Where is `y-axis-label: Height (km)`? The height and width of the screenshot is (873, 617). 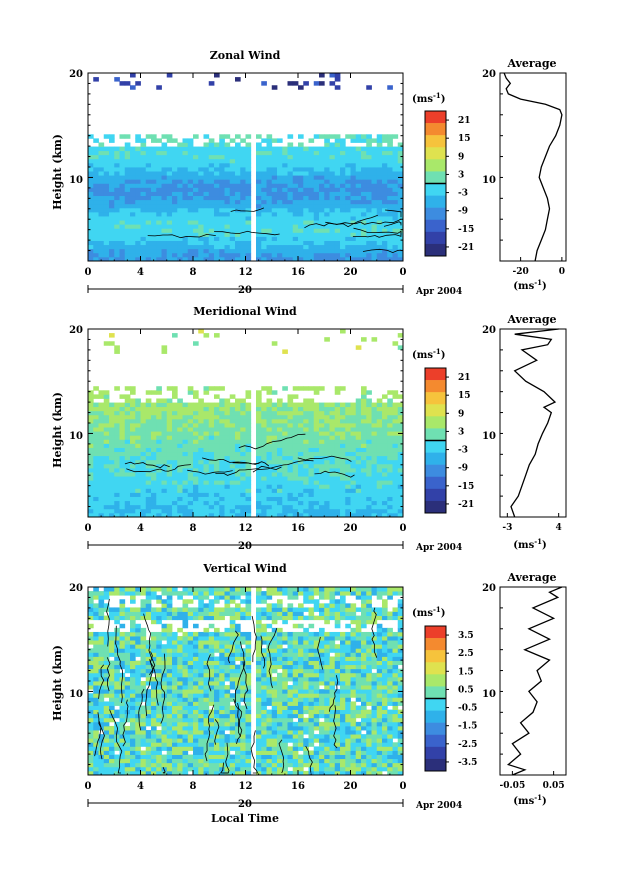
y-axis-label: Height (km) is located at coordinates (57, 430).